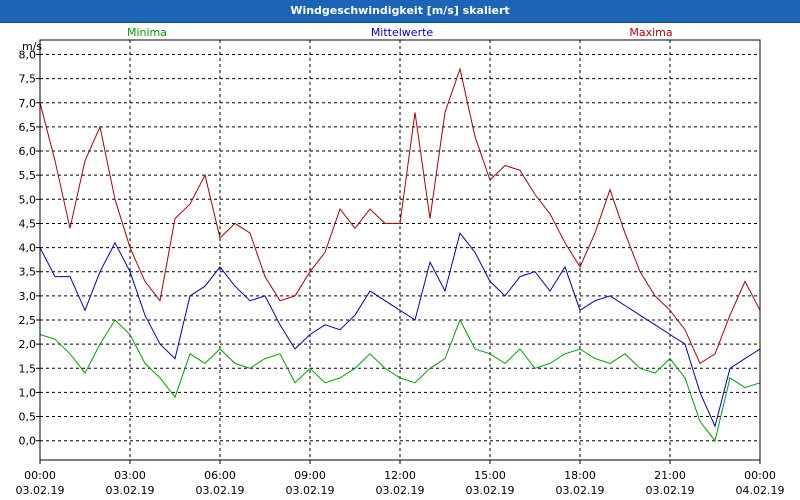 The height and width of the screenshot is (500, 800). What do you see at coordinates (28, 417) in the screenshot?
I see `y-tick-label: 0,5` at bounding box center [28, 417].